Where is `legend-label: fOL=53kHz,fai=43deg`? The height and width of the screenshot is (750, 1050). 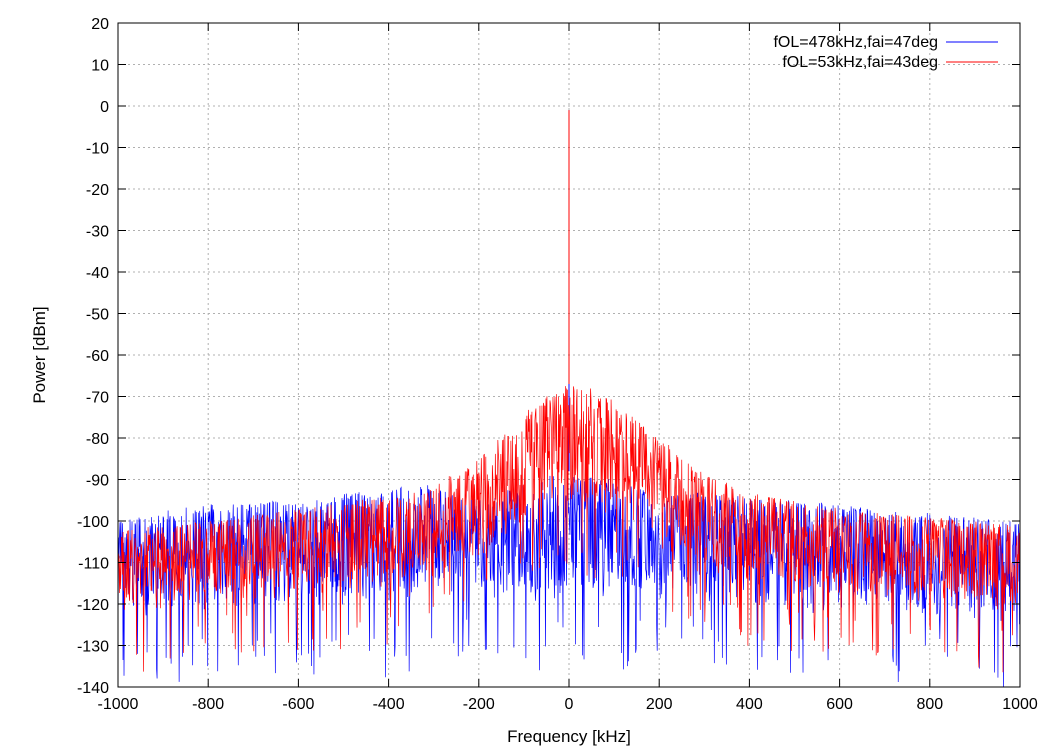 legend-label: fOL=53kHz,fai=43deg is located at coordinates (860, 62).